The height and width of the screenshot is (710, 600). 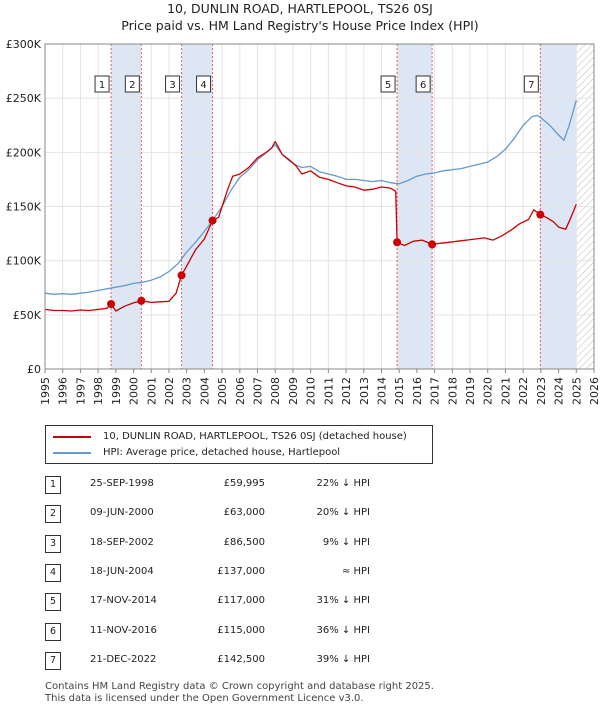 What do you see at coordinates (98, 391) in the screenshot?
I see `x-tick-label-1998: 1998` at bounding box center [98, 391].